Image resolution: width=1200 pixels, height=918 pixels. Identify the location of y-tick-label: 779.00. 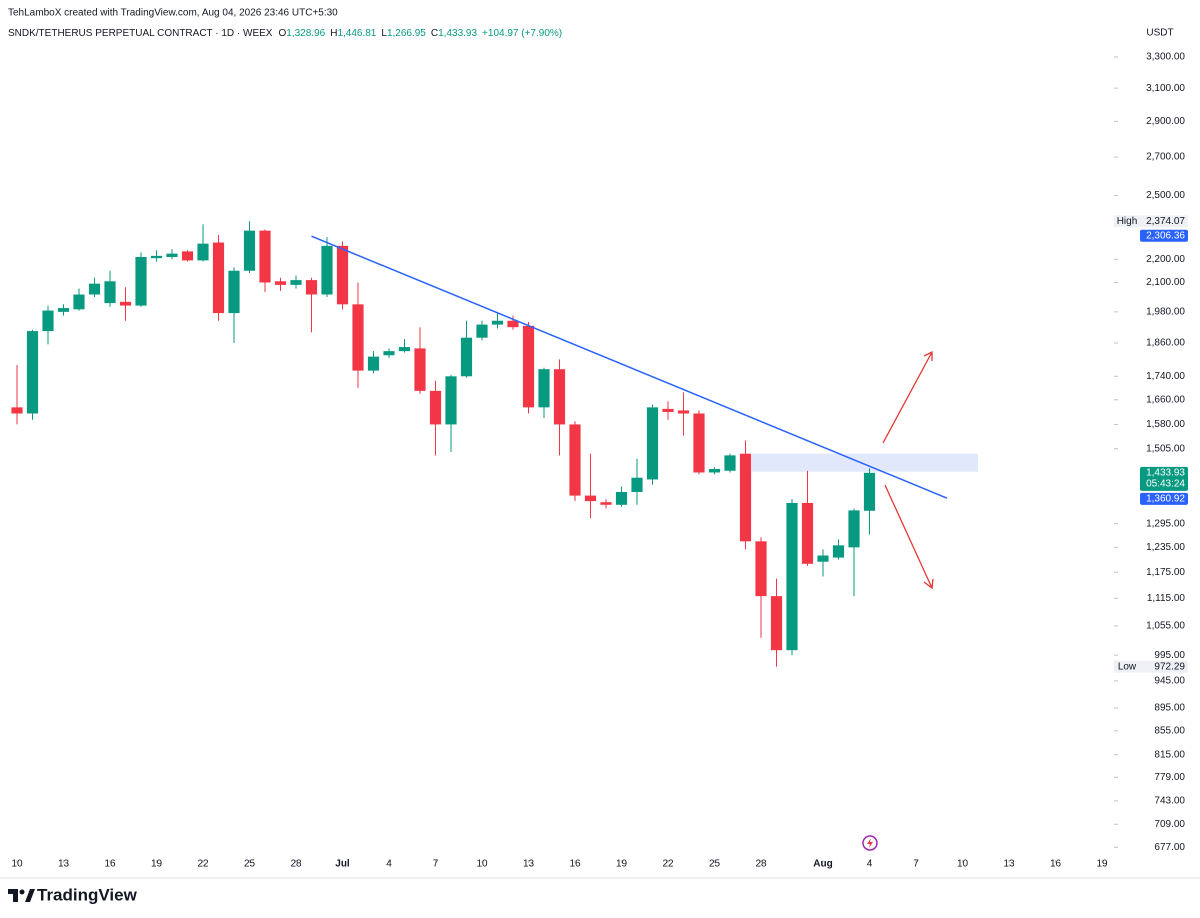
(1169, 777).